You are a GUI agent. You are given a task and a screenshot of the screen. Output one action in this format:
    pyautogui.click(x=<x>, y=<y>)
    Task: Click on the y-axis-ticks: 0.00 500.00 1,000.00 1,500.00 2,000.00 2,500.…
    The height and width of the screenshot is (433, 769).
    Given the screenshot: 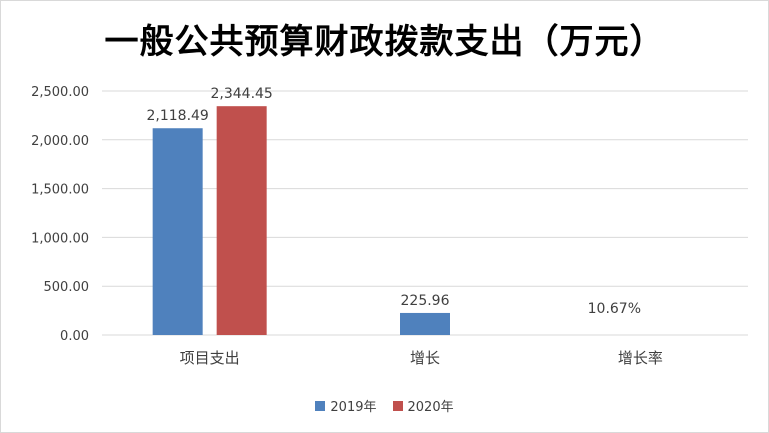 What is the action you would take?
    pyautogui.click(x=60, y=214)
    